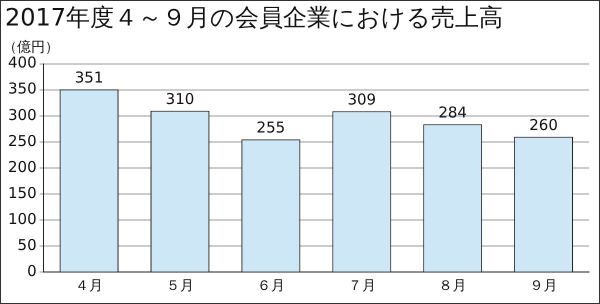 The image size is (600, 304). Describe the element at coordinates (254, 18) in the screenshot. I see `chart-title: 2017年度４～９月の会員企業における売上高` at that location.